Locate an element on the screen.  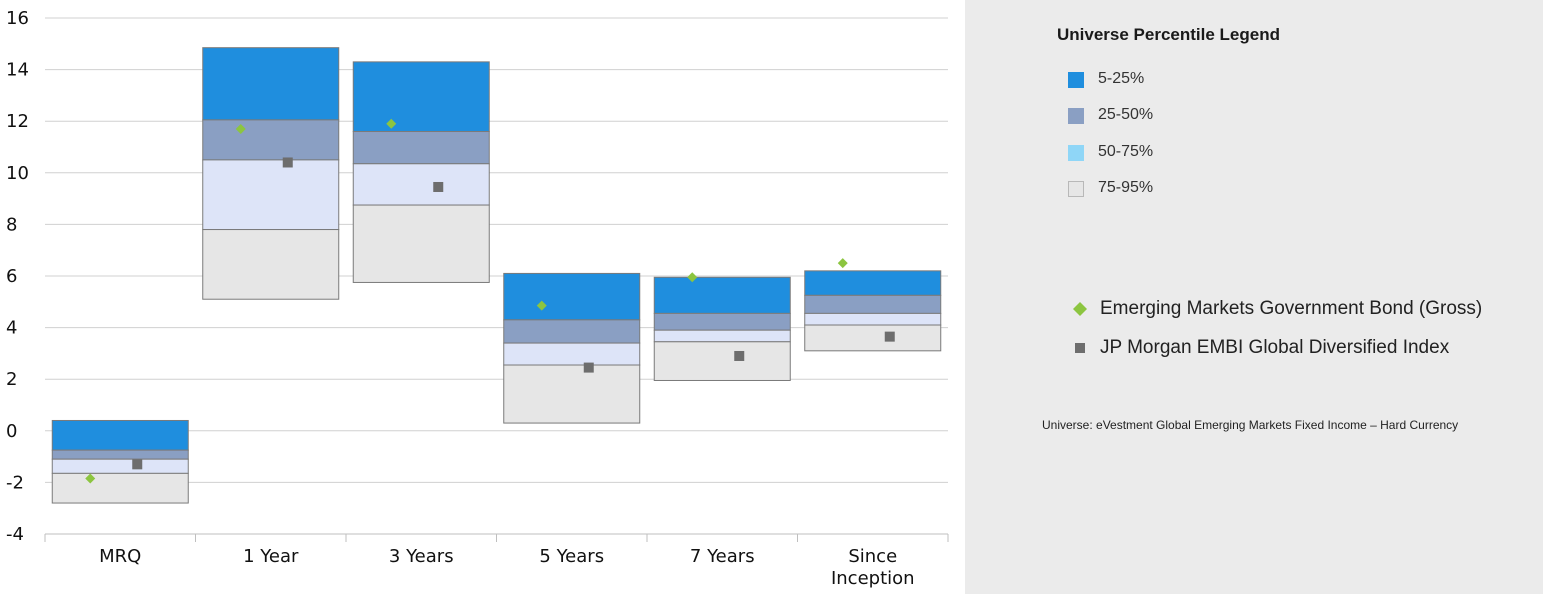
legend-label-25-50: 25-50% is located at coordinates (1126, 114).